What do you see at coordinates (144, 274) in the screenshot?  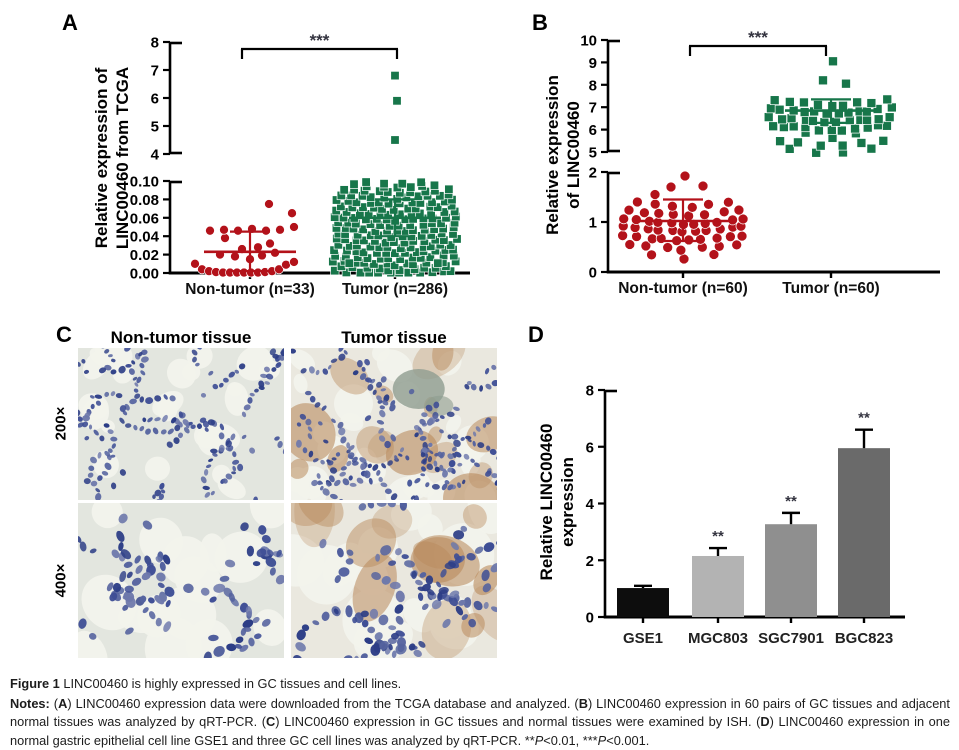 I see `y-tick-label: 0.00` at bounding box center [144, 274].